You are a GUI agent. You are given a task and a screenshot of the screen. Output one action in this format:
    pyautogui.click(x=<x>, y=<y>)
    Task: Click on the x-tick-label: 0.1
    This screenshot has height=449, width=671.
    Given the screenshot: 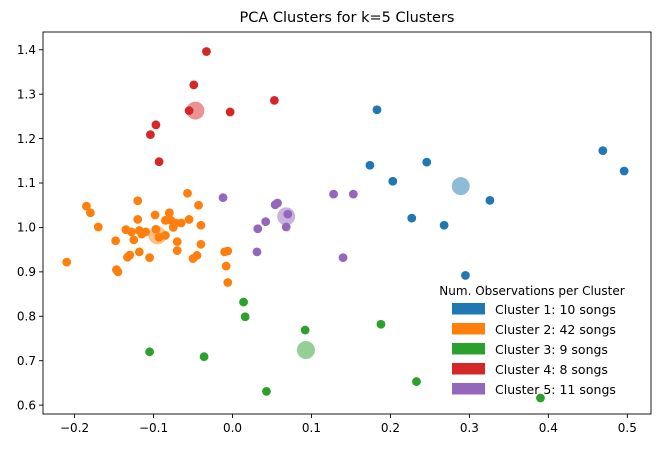 What is the action you would take?
    pyautogui.click(x=311, y=428)
    